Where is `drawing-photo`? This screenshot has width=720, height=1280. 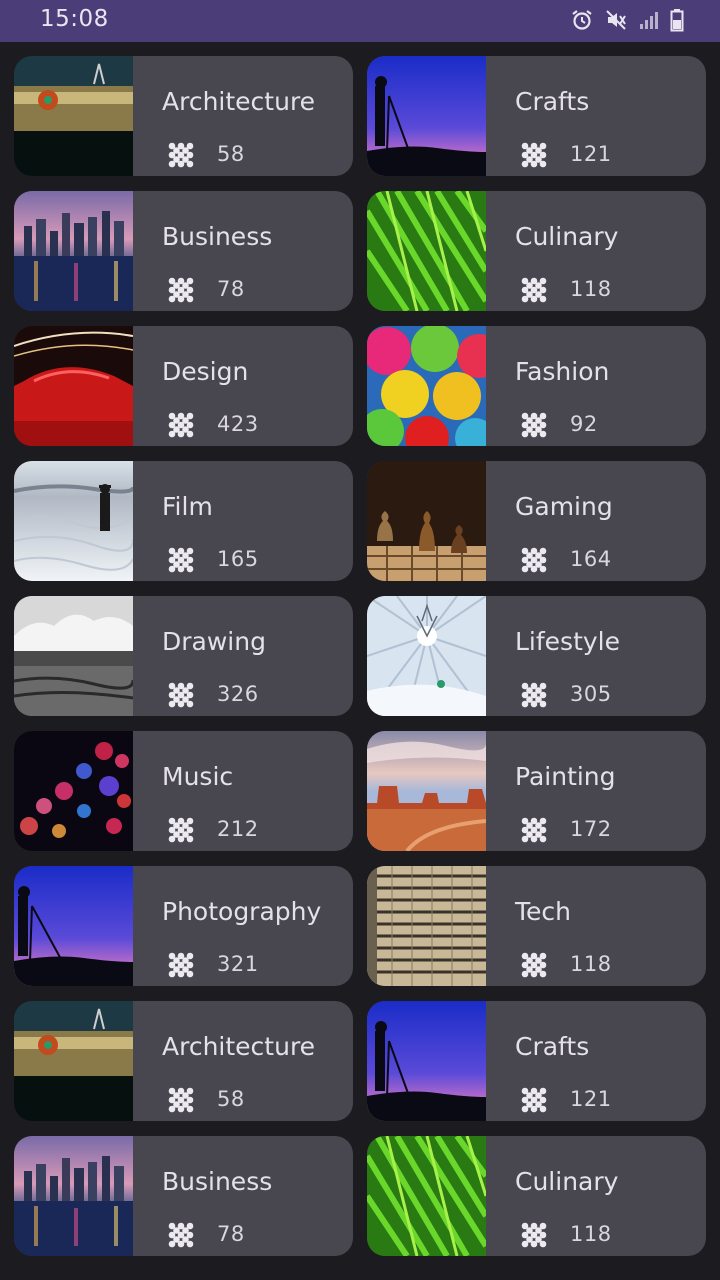 drawing-photo is located at coordinates (73, 656).